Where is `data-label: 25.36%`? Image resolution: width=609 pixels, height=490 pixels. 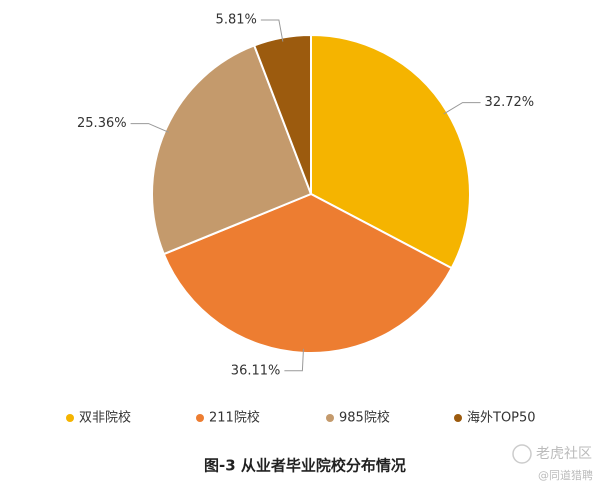
data-label: 25.36% is located at coordinates (102, 123).